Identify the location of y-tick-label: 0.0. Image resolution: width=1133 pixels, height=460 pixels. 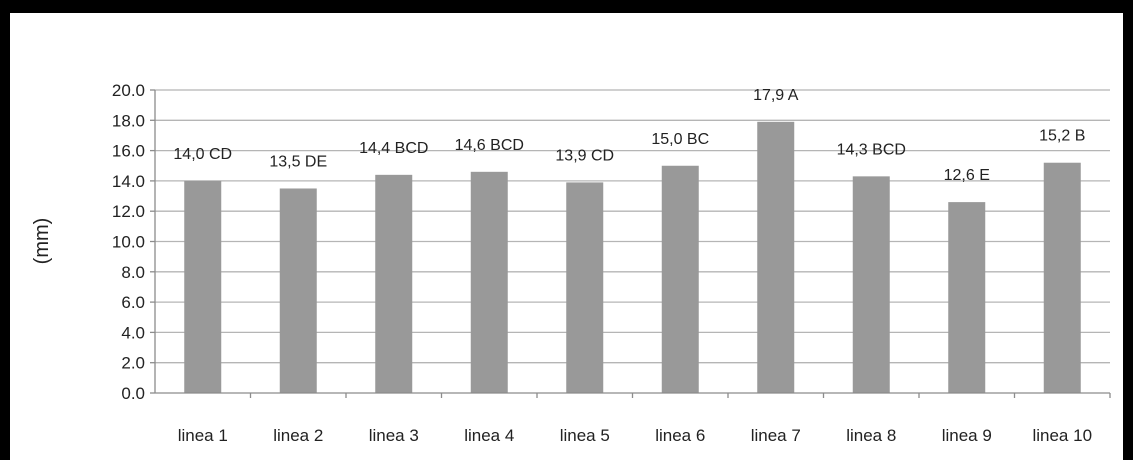
(133, 393).